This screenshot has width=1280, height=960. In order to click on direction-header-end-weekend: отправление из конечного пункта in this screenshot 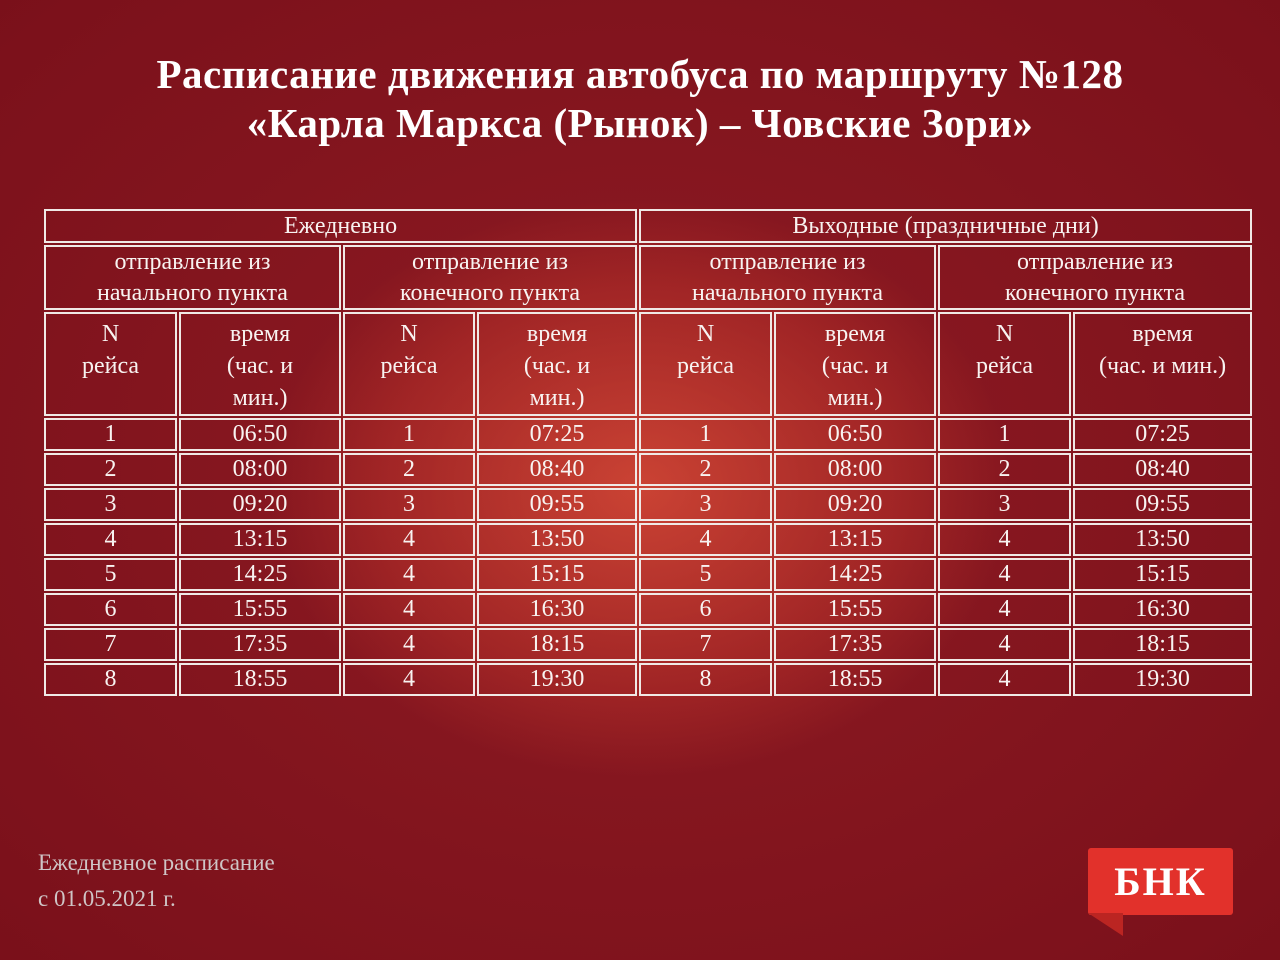, I will do `click(1095, 278)`.